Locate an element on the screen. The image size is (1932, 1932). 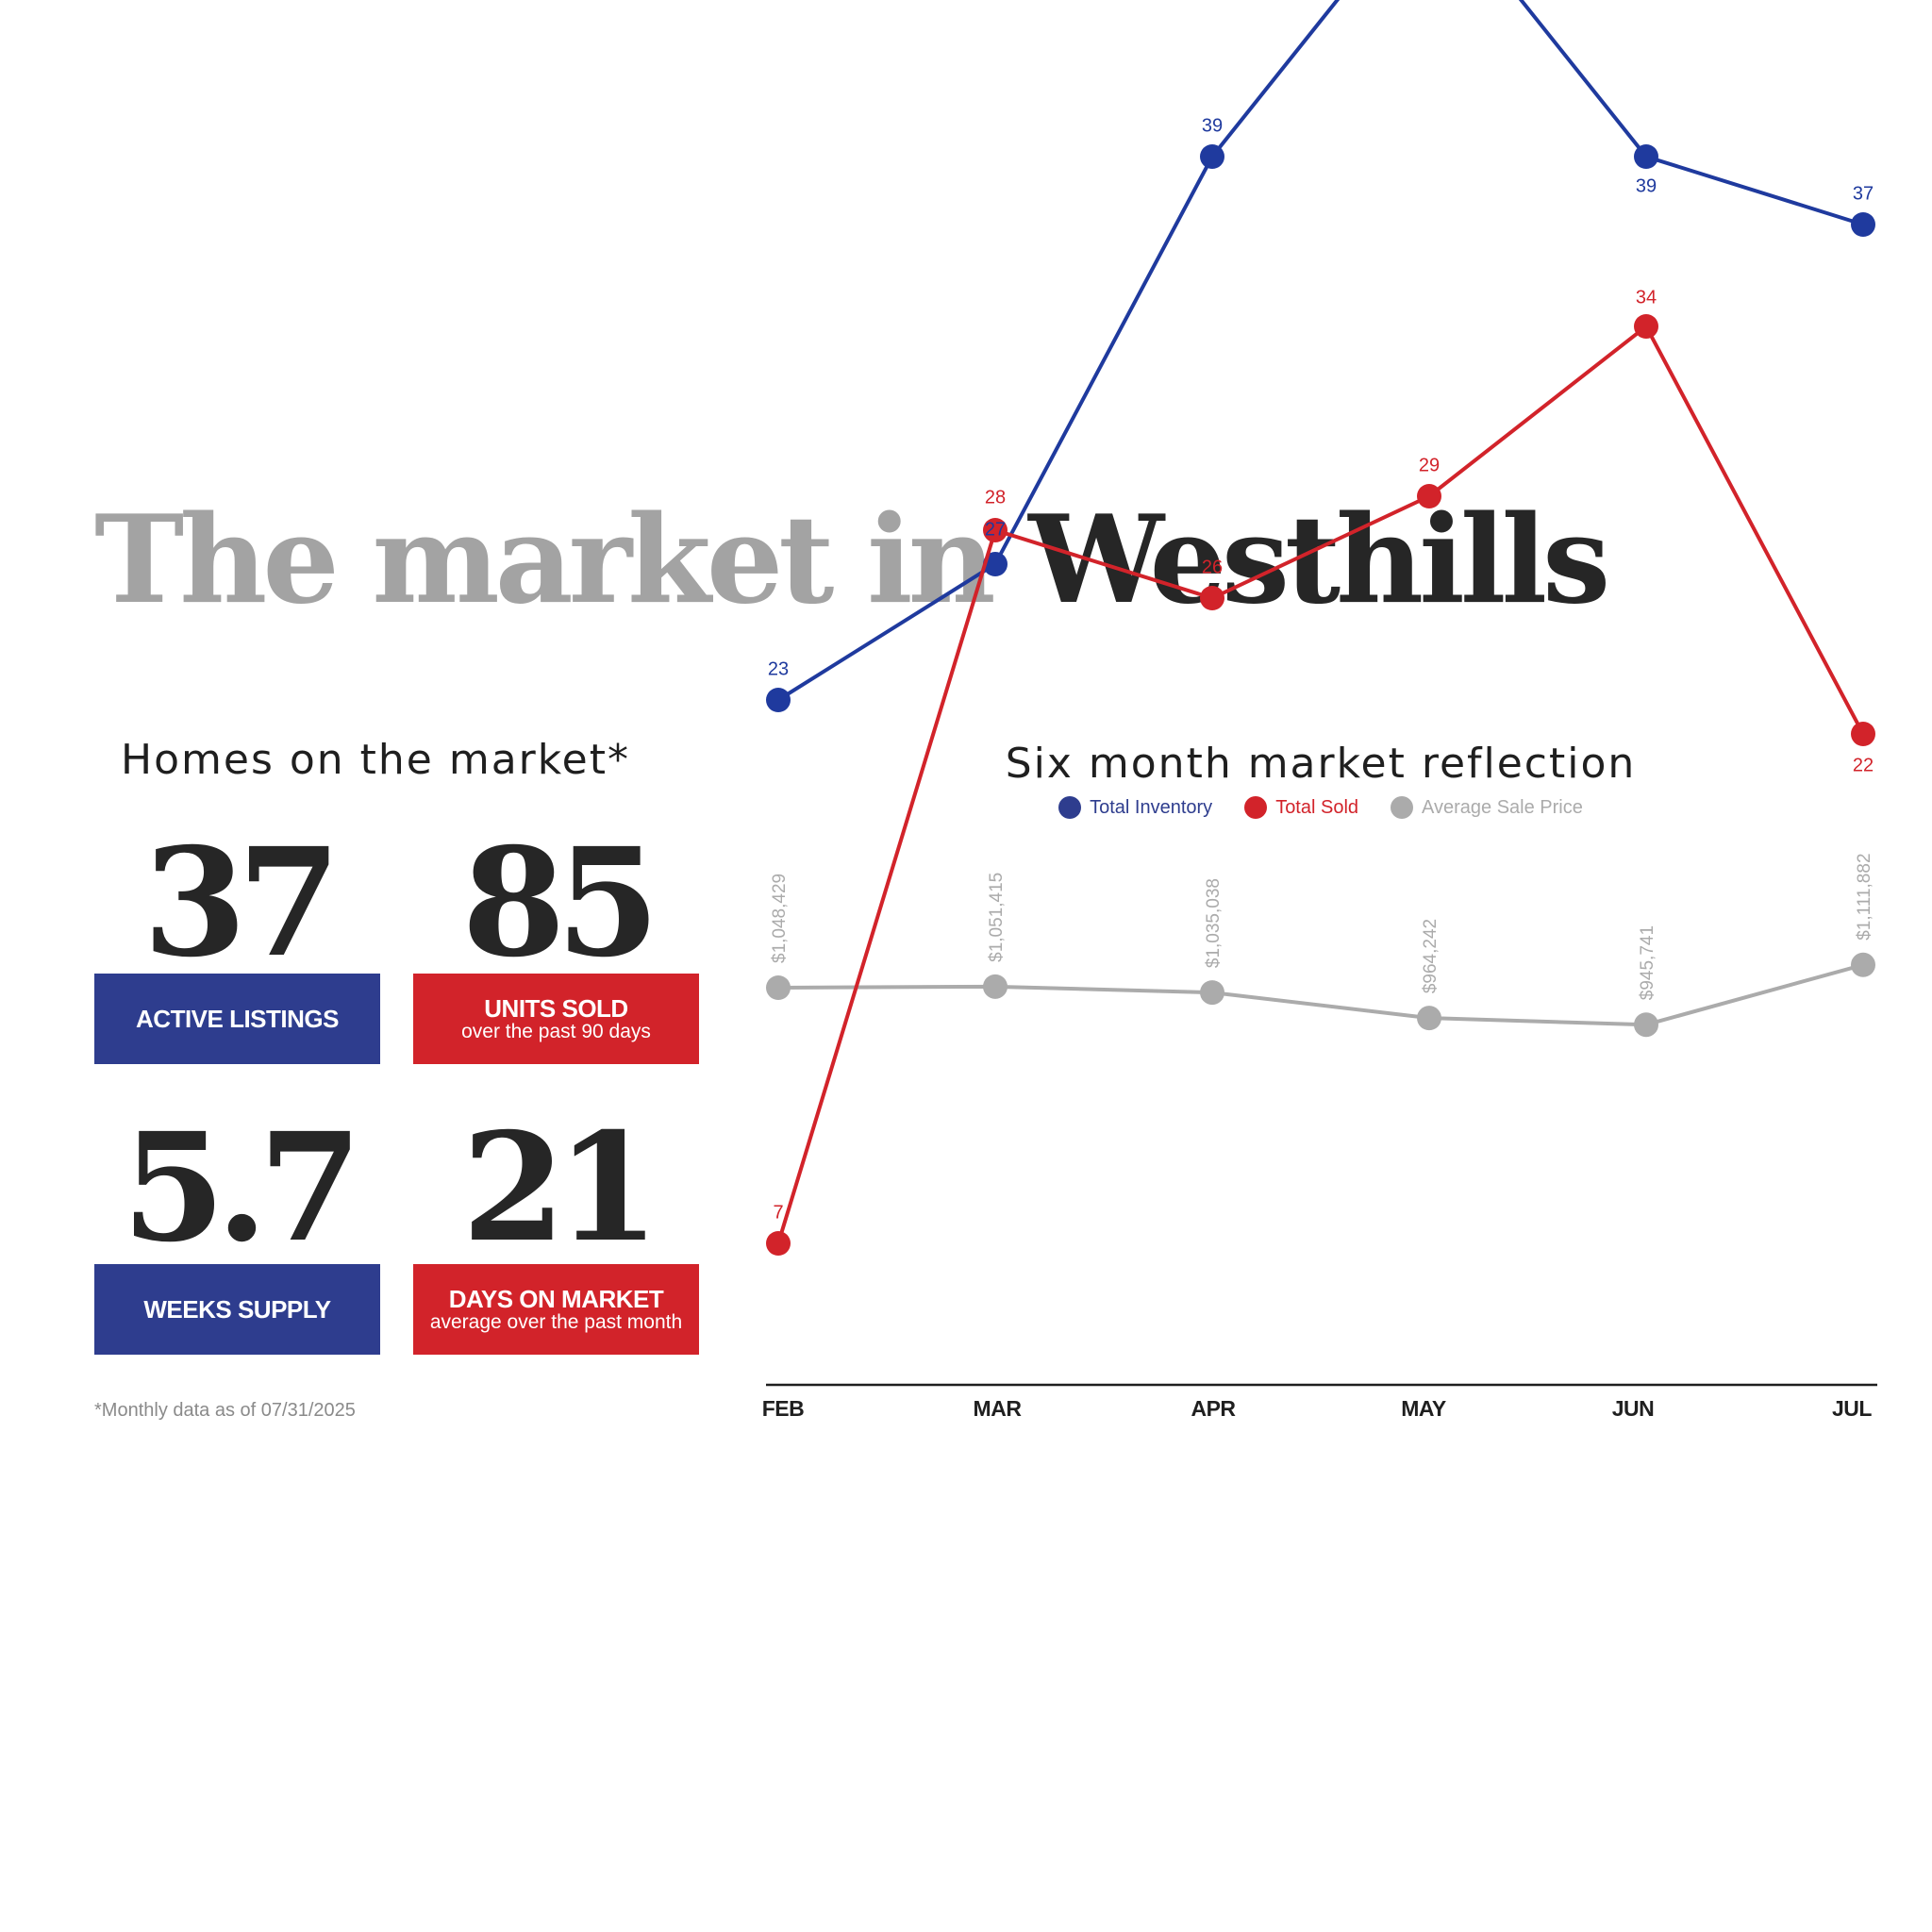
price-value-label: $1,051,415 is located at coordinates (997, 918).